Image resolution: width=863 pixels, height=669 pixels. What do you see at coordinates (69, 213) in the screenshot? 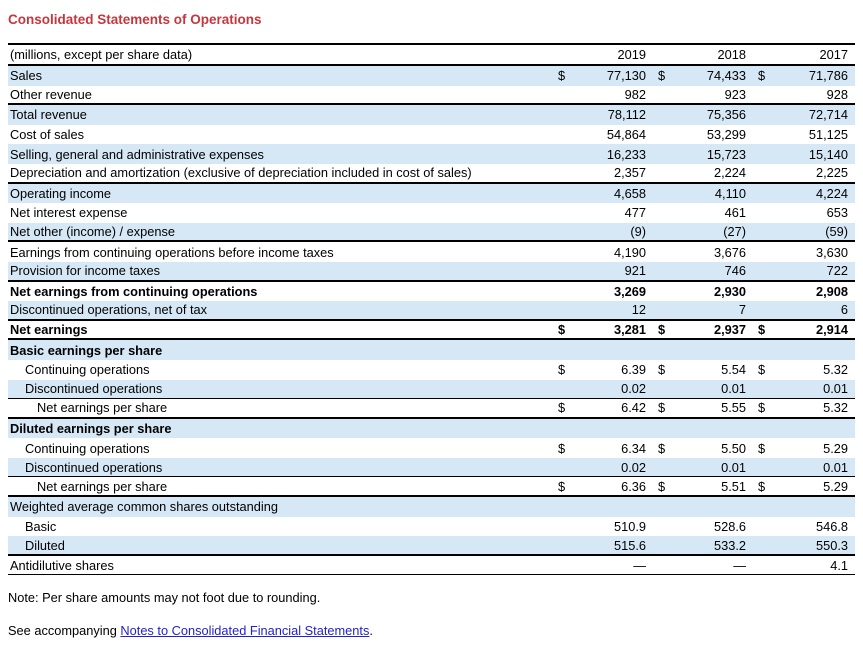
I see `row-label: Net interest expense` at bounding box center [69, 213].